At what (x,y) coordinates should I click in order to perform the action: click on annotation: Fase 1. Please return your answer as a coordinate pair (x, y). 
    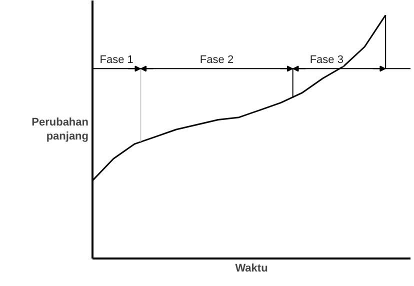
    Looking at the image, I should click on (117, 60).